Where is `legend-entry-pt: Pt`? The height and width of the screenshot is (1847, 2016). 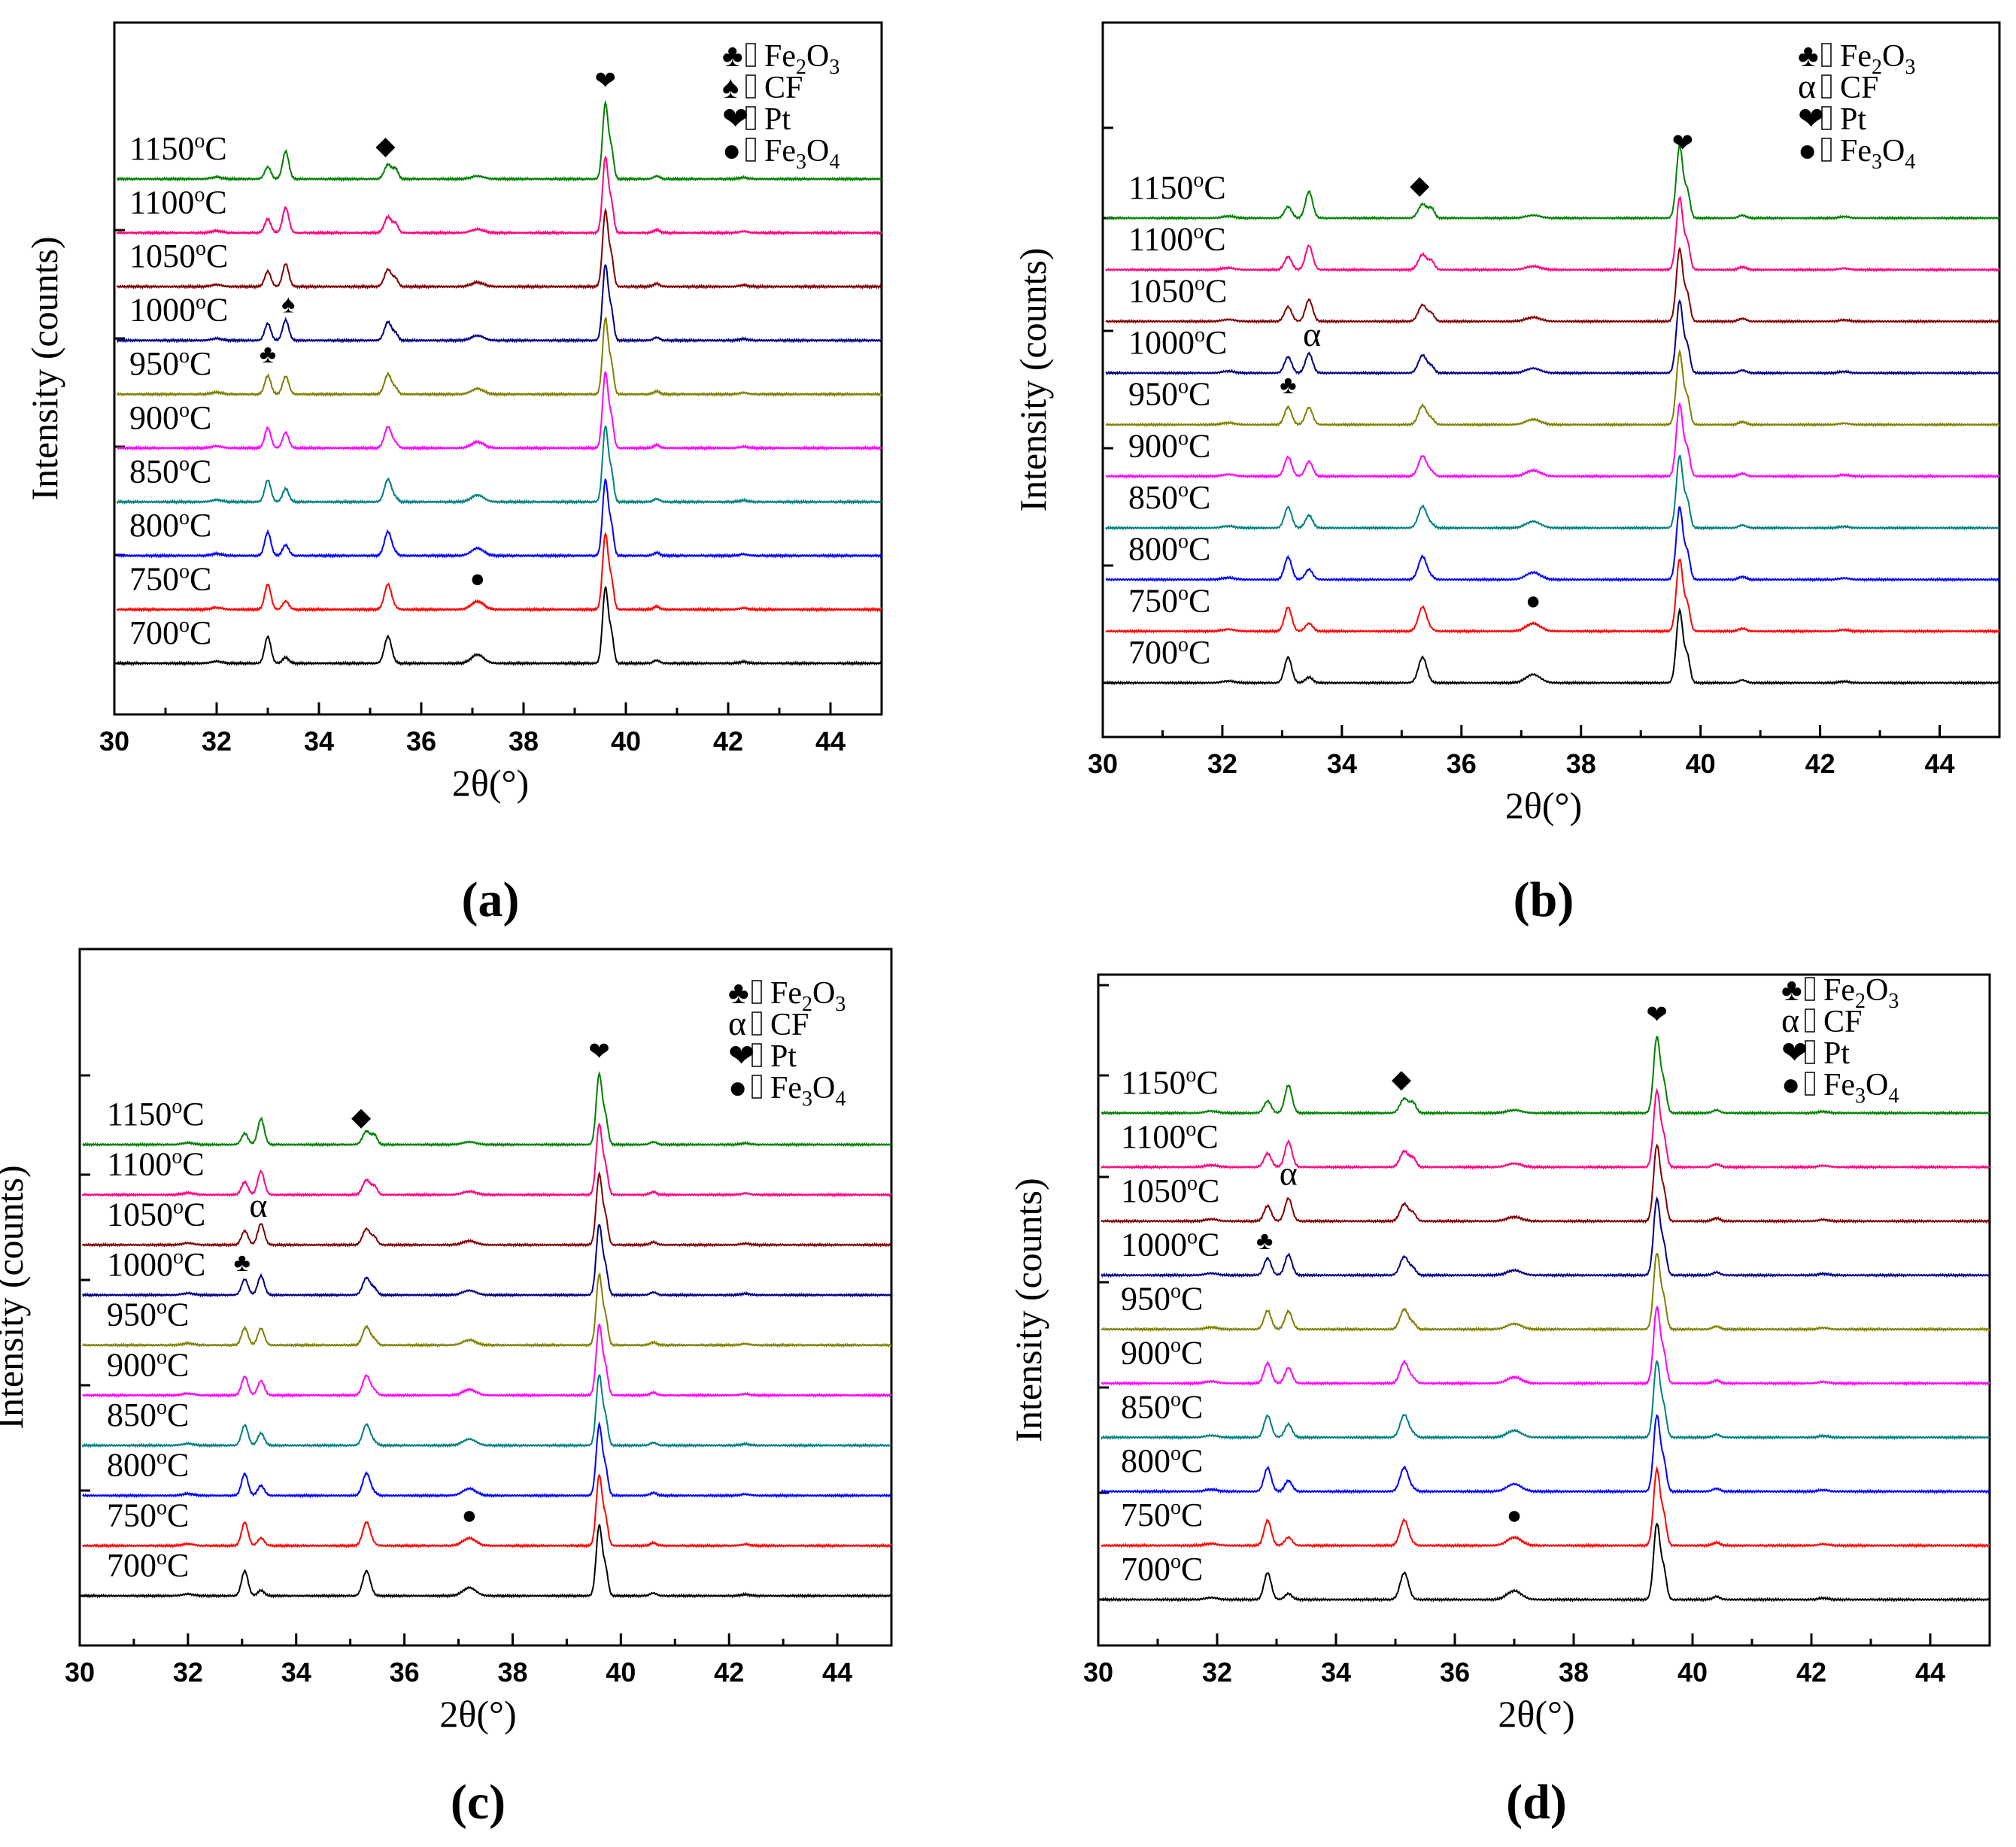
legend-entry-pt: Pt is located at coordinates (1836, 1053).